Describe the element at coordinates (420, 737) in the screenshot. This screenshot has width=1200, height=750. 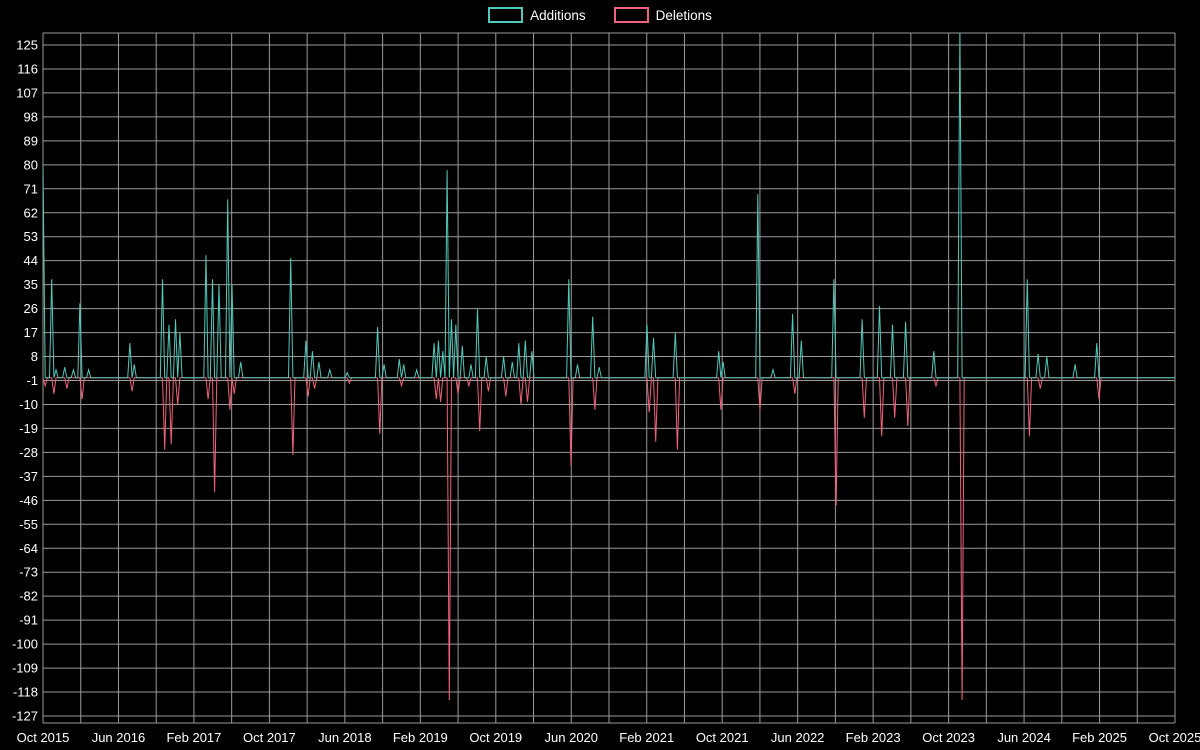
I see `x-tick-label: Feb 2019` at that location.